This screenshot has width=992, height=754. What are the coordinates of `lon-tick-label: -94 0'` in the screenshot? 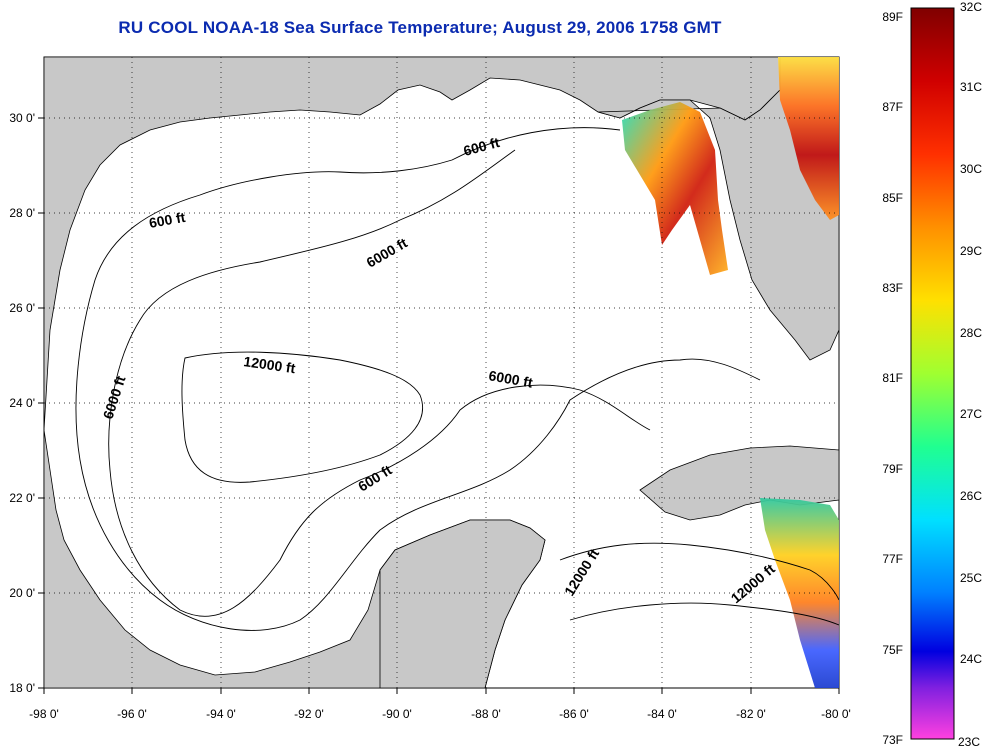 It's located at (221, 714).